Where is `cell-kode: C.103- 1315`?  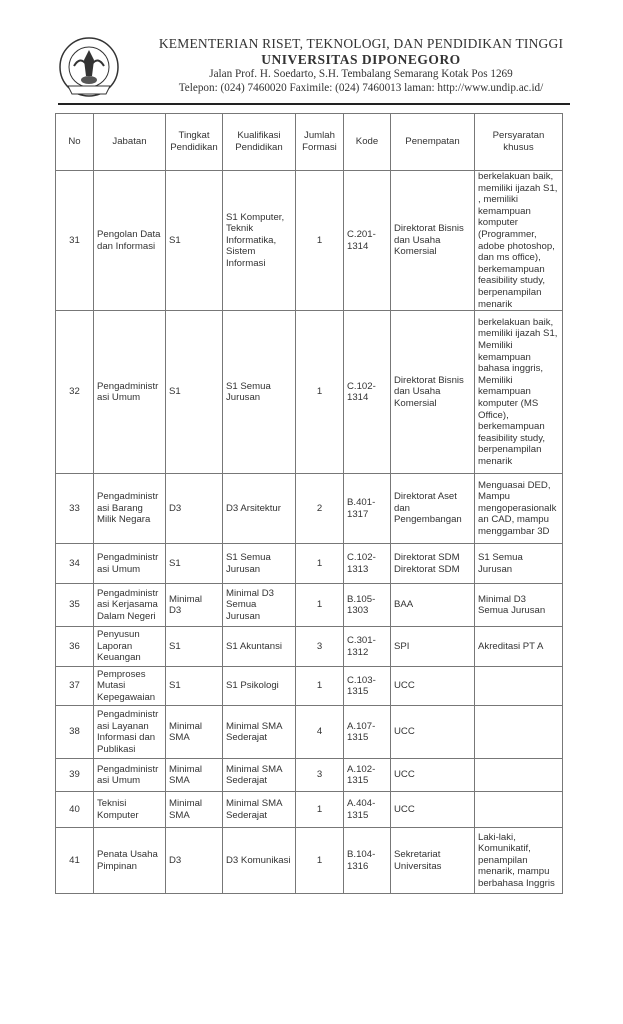
cell-kode: C.103- 1315 is located at coordinates (367, 686).